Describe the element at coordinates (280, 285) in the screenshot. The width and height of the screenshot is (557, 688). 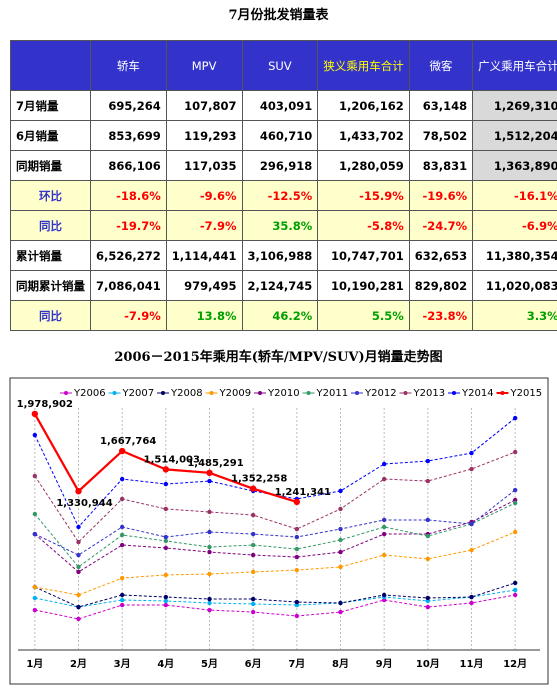
I see `table-cell: 2,124,745` at that location.